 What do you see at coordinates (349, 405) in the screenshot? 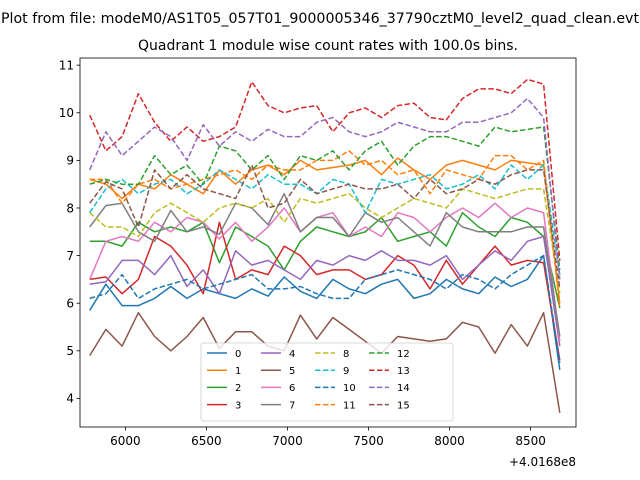
I see `legend-label-11: 11` at bounding box center [349, 405].